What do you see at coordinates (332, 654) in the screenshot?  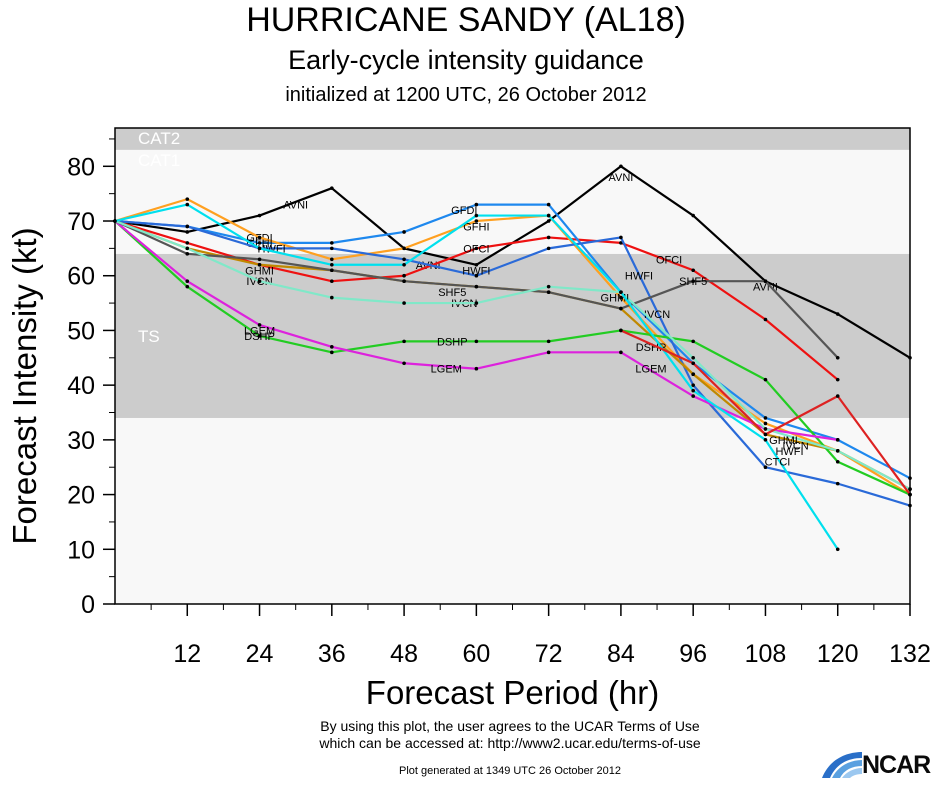 I see `x-tick-label: 36` at bounding box center [332, 654].